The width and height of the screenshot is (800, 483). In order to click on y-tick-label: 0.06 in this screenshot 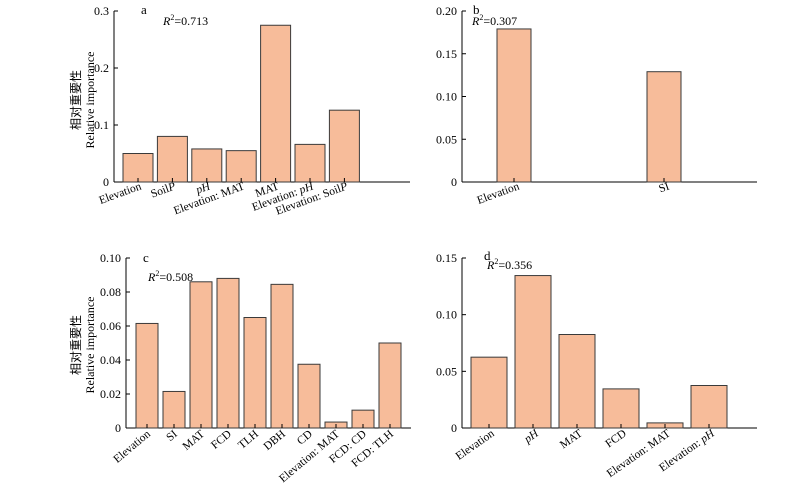, I will do `click(110, 326)`.